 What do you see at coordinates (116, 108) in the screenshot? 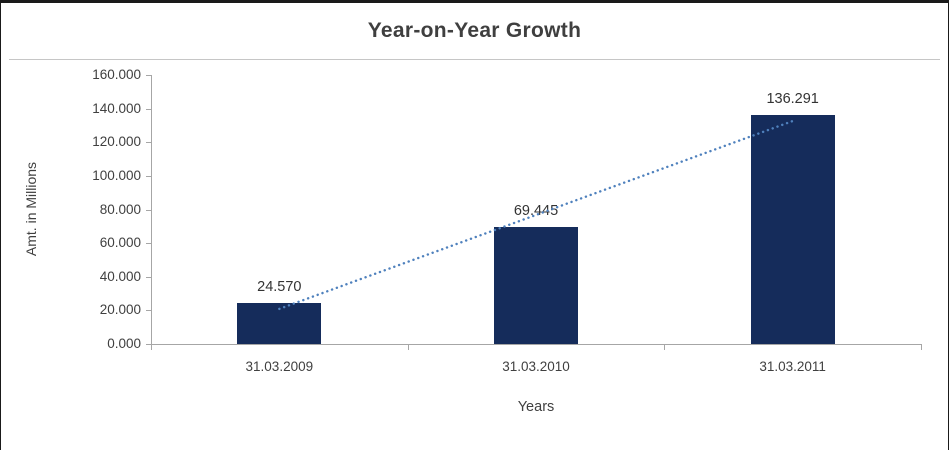
I see `y-tick-label: 140.000` at bounding box center [116, 108].